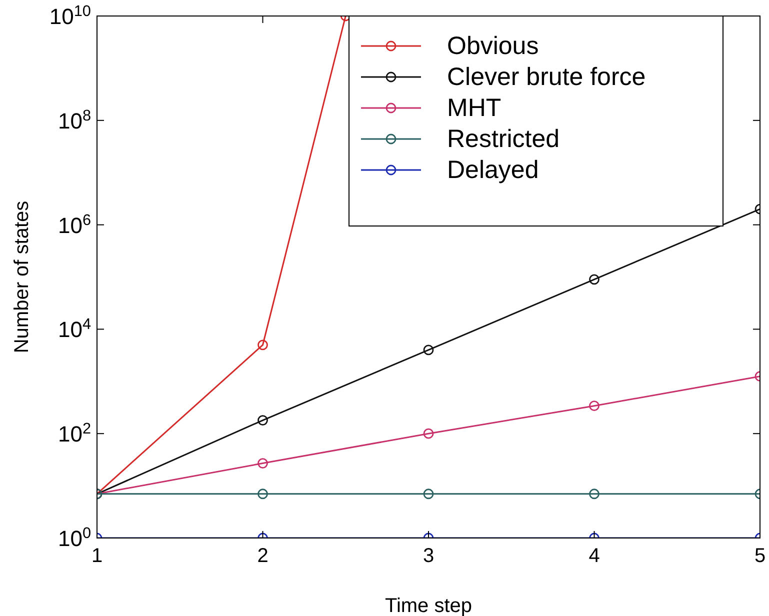 The width and height of the screenshot is (769, 616). What do you see at coordinates (74, 224) in the screenshot?
I see `y-tick-label: 10$^{6}$` at bounding box center [74, 224].